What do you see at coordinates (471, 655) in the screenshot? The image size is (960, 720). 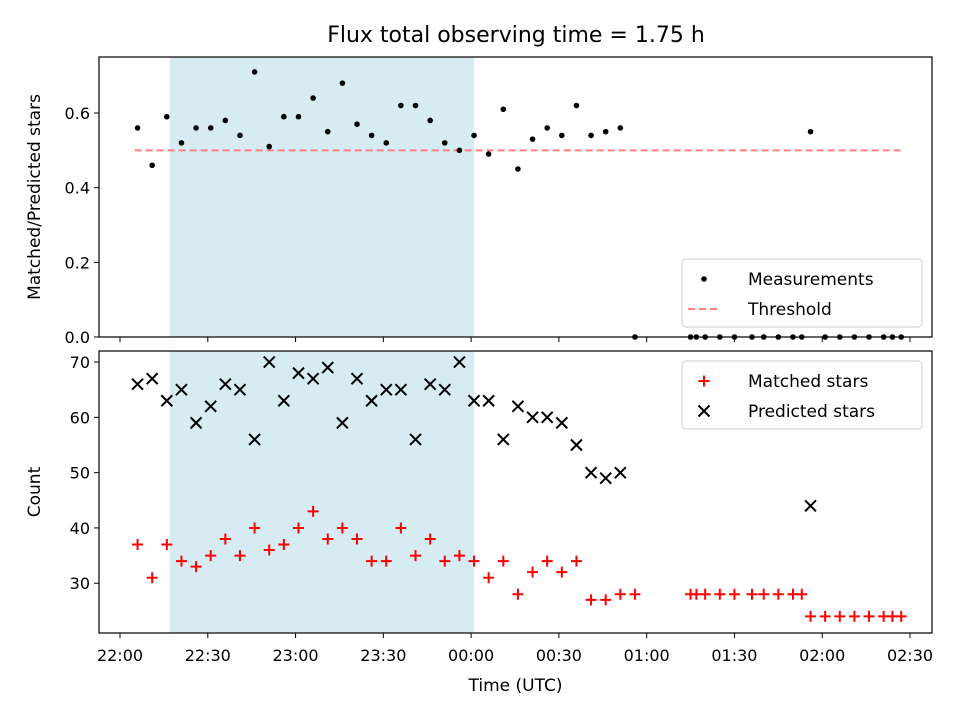 I see `x-tick-label: 00:00` at bounding box center [471, 655].